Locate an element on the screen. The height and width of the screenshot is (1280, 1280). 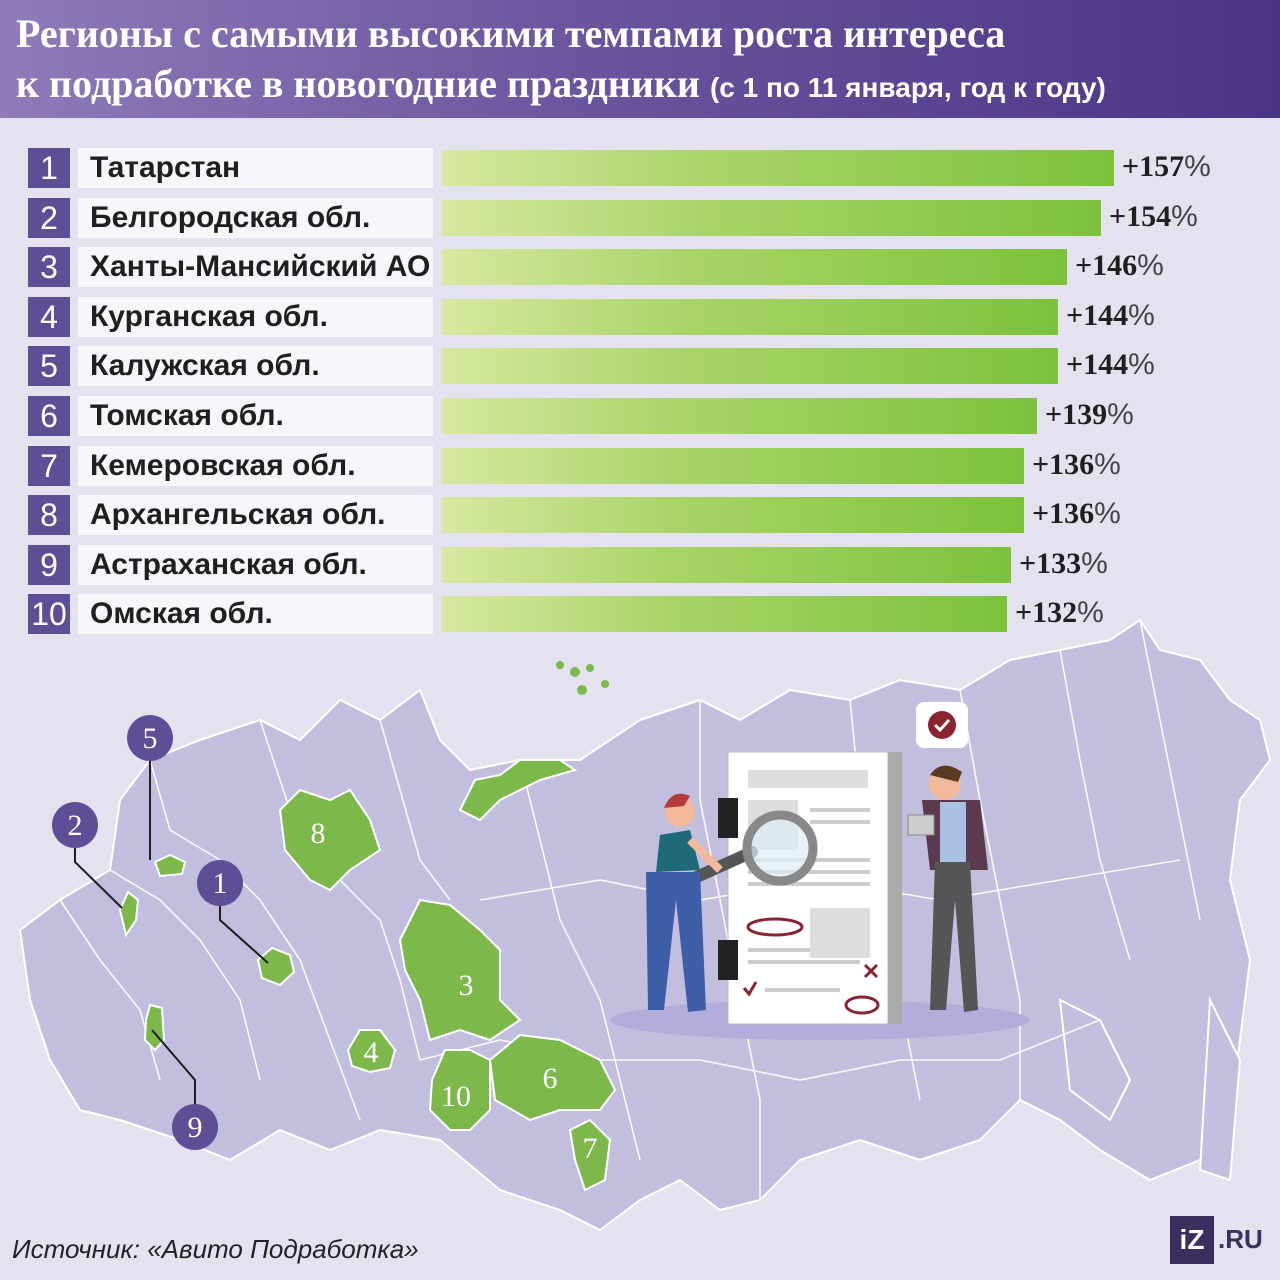
woman-figure is located at coordinates (684, 902).